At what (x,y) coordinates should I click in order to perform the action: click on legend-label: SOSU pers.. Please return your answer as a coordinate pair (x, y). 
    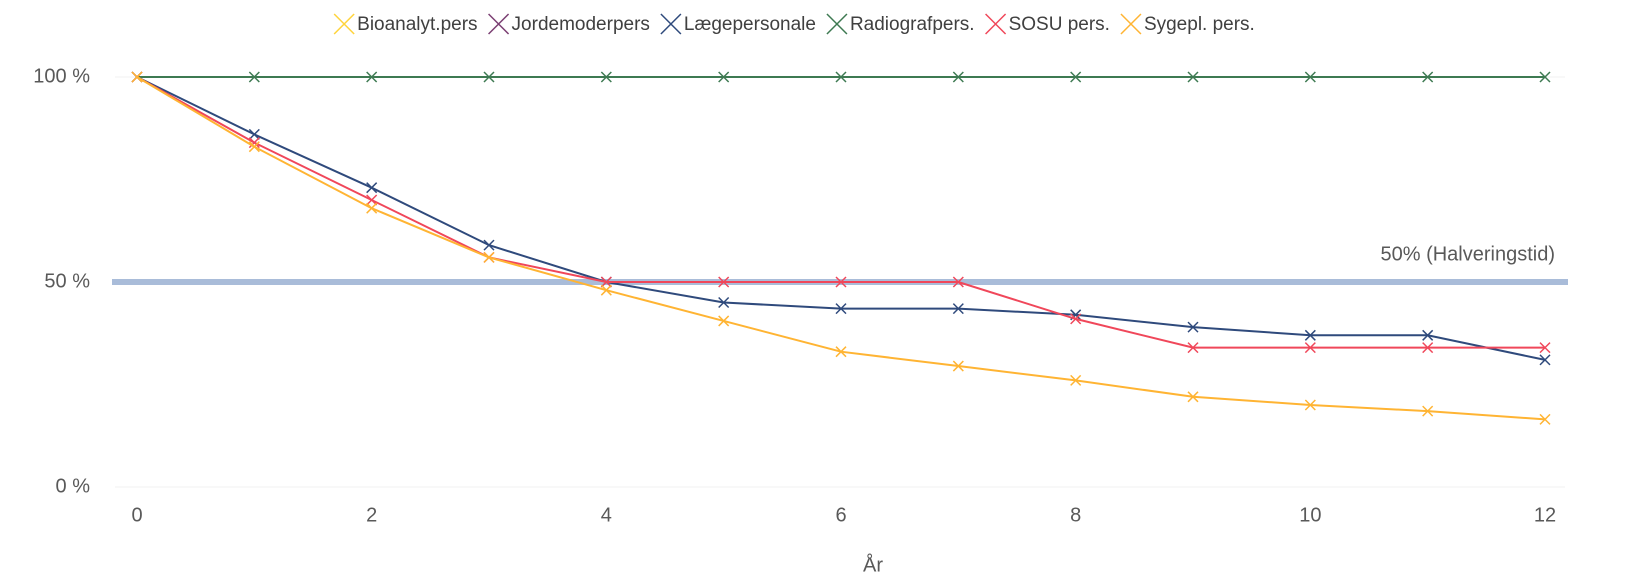
    Looking at the image, I should click on (1059, 24).